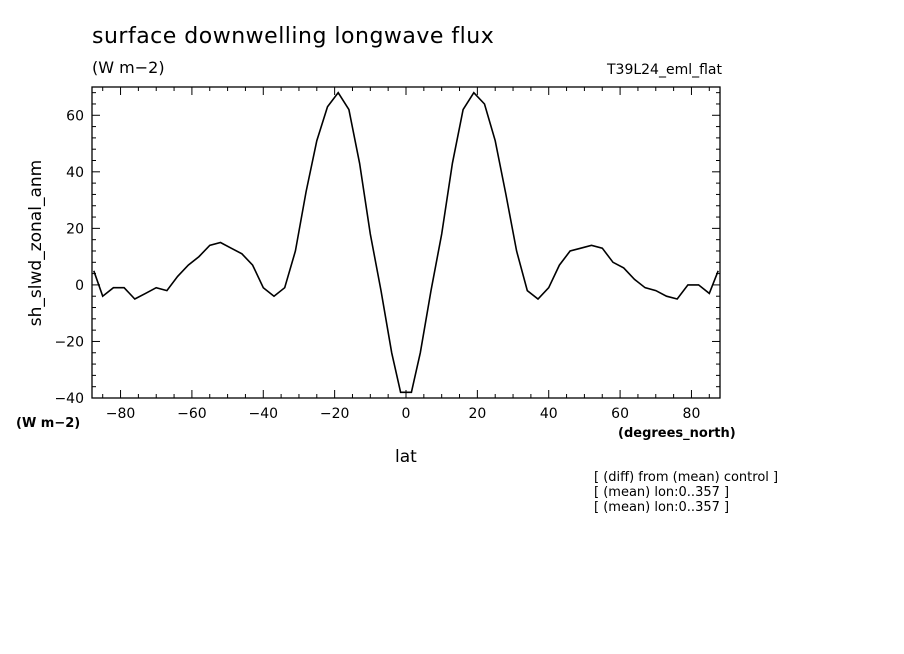 This screenshot has height=654, width=904. What do you see at coordinates (192, 414) in the screenshot?
I see `x-tick-label: −60` at bounding box center [192, 414].